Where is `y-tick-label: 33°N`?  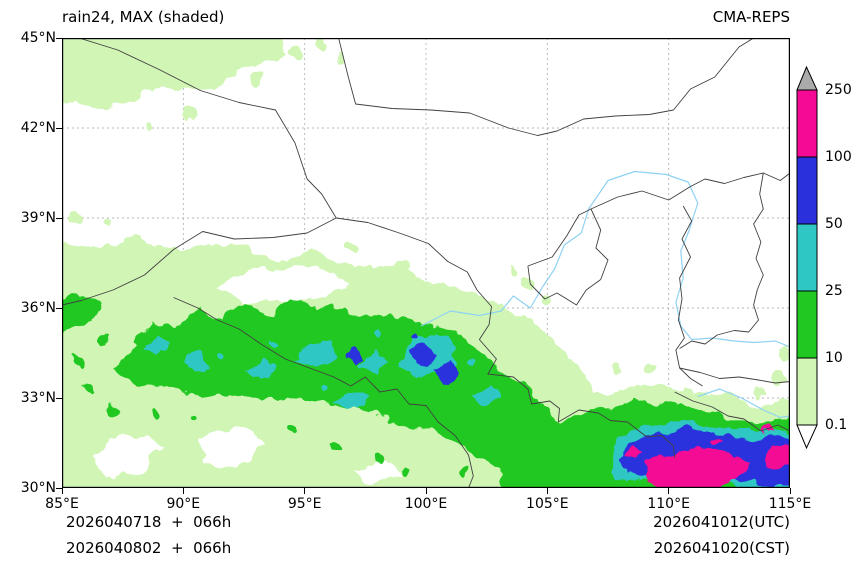 y-tick-label: 33°N is located at coordinates (38, 398).